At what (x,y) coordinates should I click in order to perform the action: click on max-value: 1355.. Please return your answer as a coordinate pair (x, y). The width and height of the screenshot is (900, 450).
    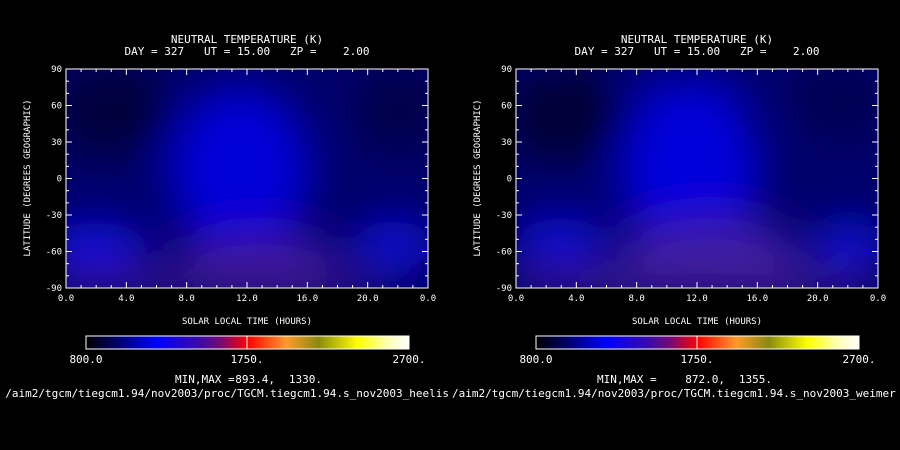
    Looking at the image, I should click on (755, 379).